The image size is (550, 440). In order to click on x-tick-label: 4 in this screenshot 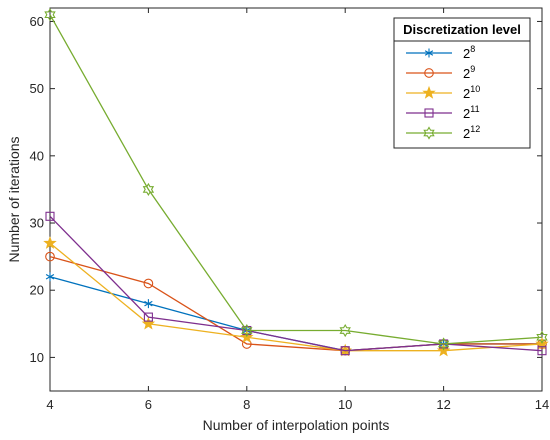, I will do `click(49, 404)`.